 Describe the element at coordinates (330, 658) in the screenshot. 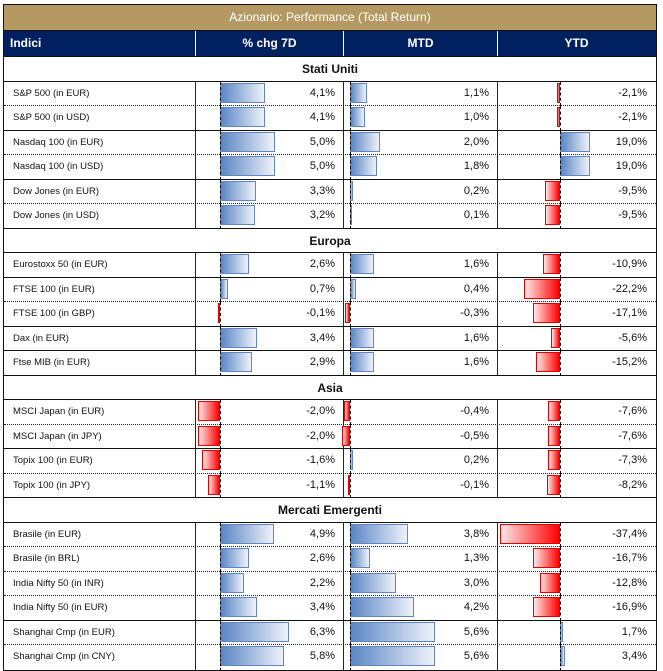

I see `table-row: Shanghai Cmp (in CNY) 5,8% 5,6% 3,4%` at that location.